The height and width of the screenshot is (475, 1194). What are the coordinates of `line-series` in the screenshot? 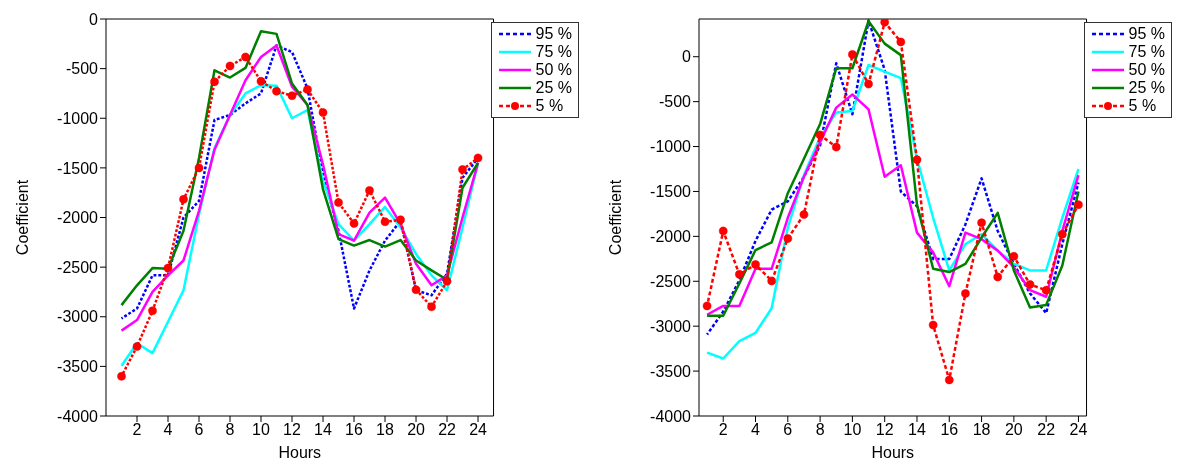 It's located at (892, 205).